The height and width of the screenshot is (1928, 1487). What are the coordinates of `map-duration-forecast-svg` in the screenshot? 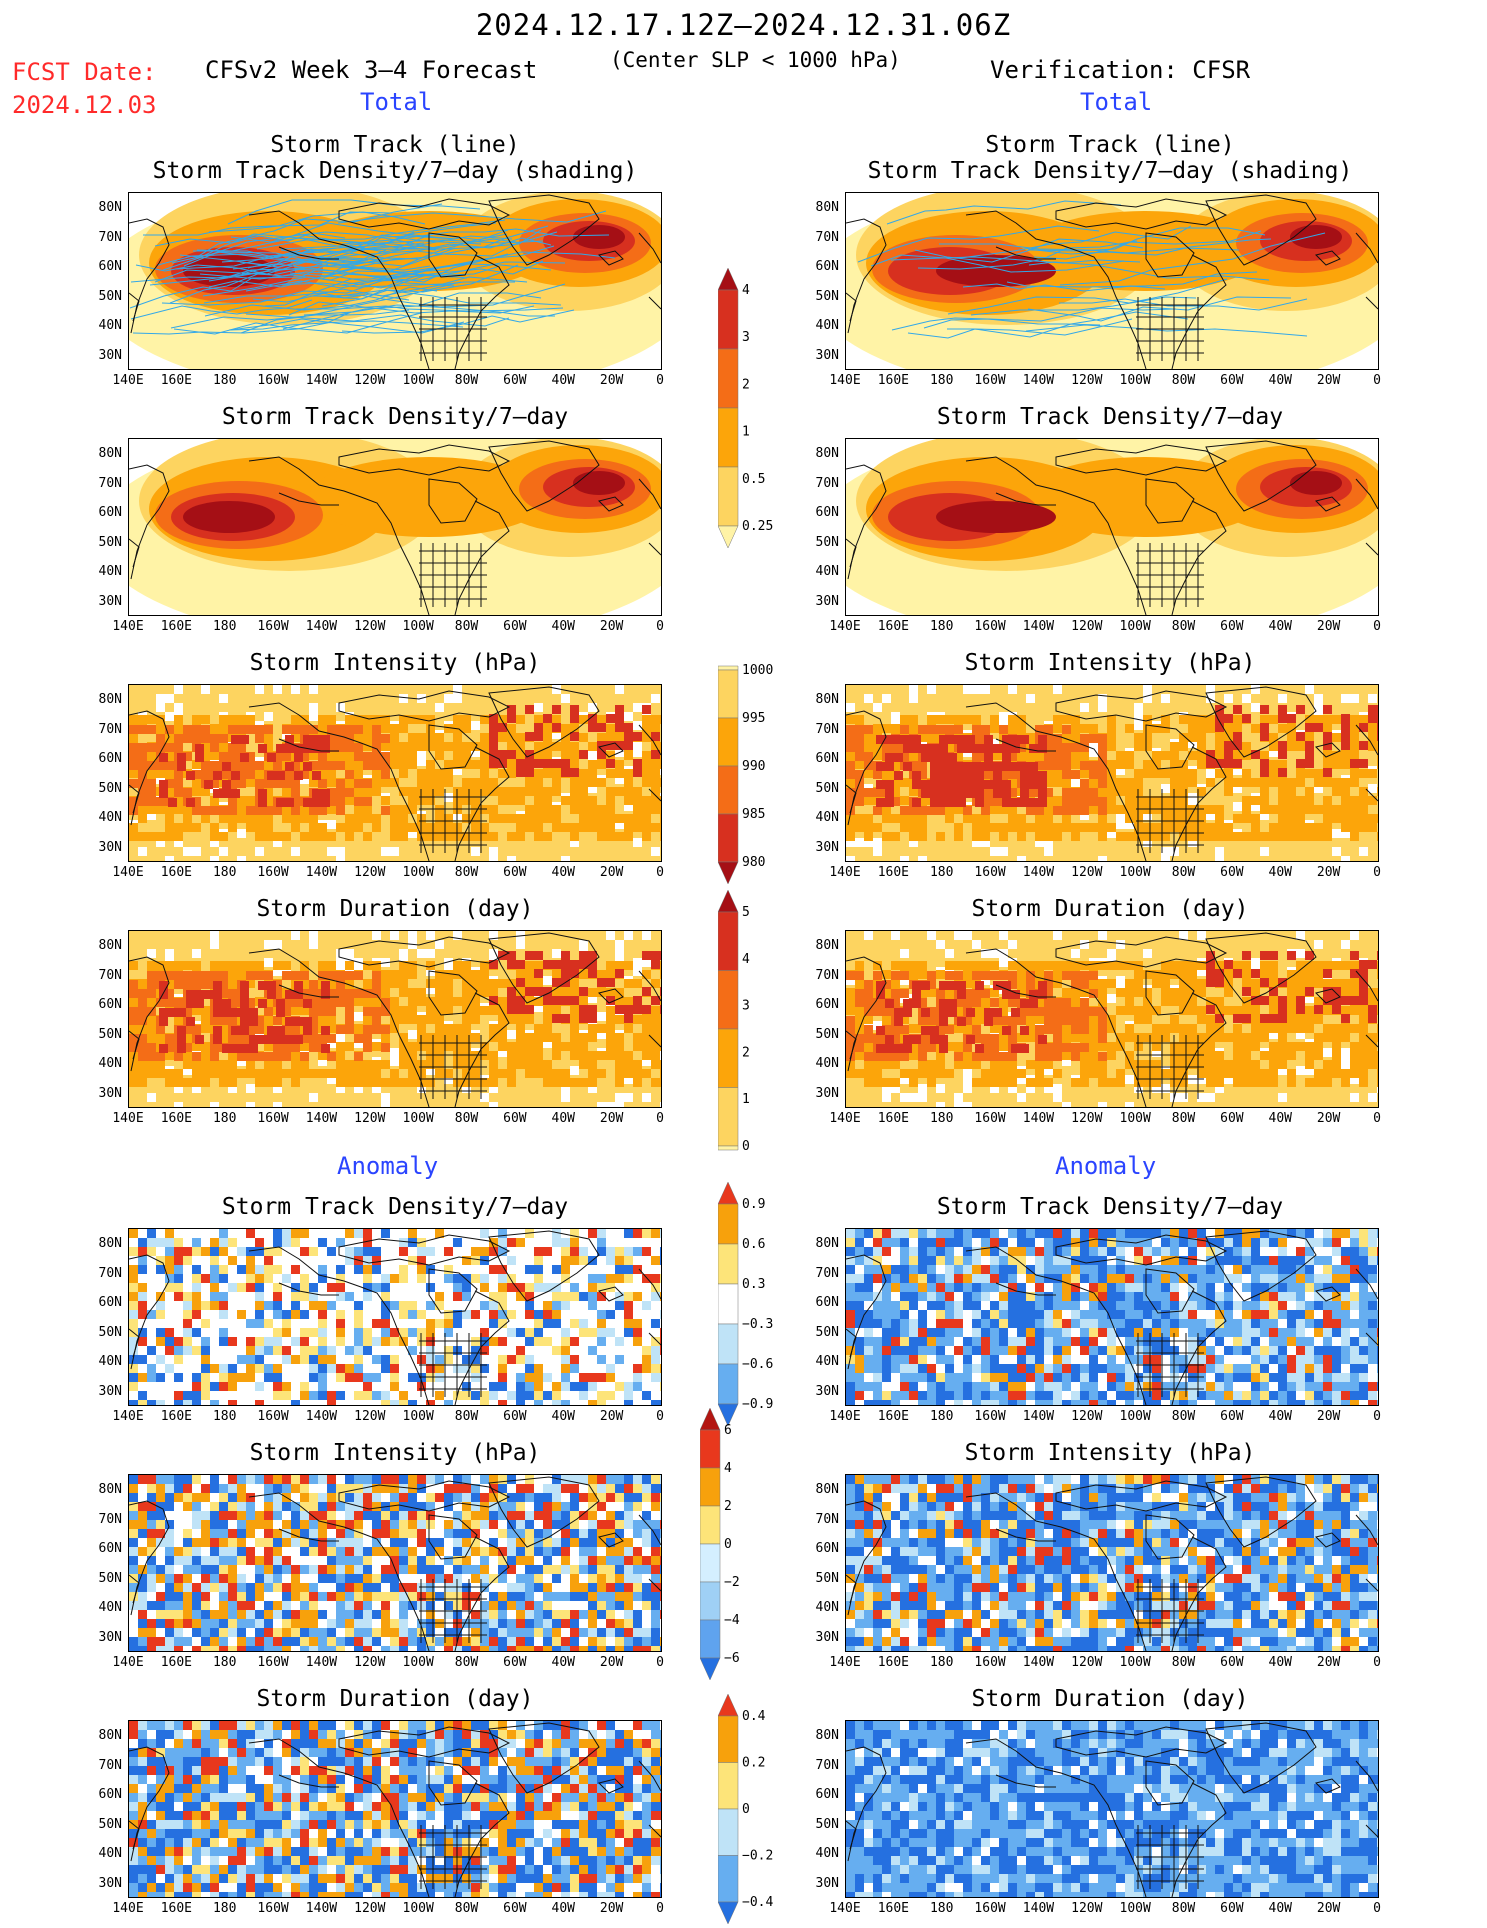 It's located at (395, 1019).